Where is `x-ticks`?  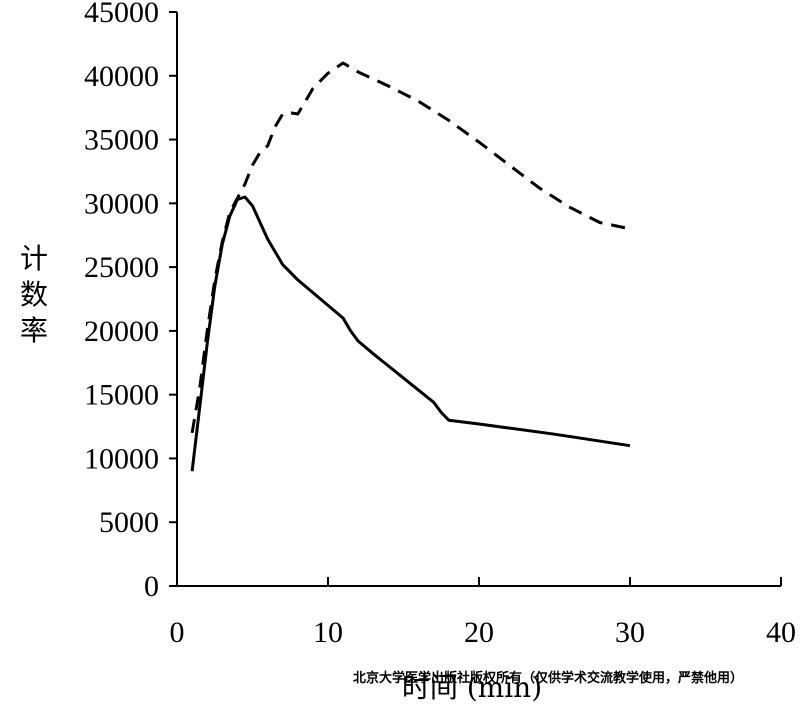 x-ticks is located at coordinates (479, 581).